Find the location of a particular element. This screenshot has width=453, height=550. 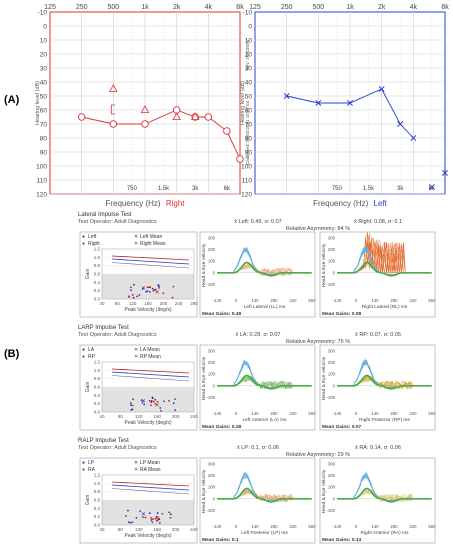

x-tick-label-top: 500 is located at coordinates (318, 7).